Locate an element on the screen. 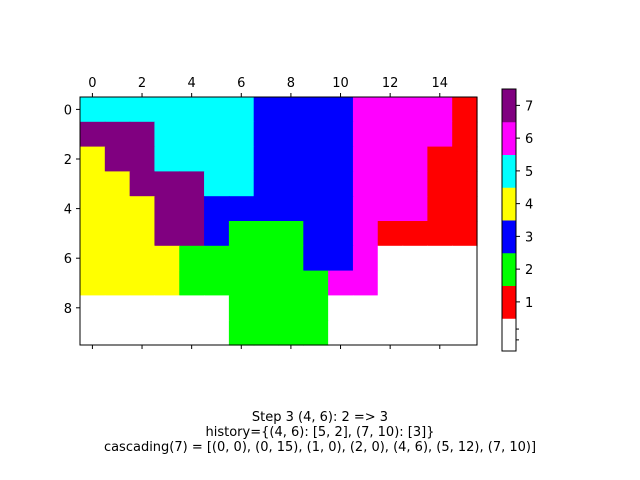 The image size is (640, 480). caption-step: Step 3 (4, 6): 2 => 3 is located at coordinates (320, 417).